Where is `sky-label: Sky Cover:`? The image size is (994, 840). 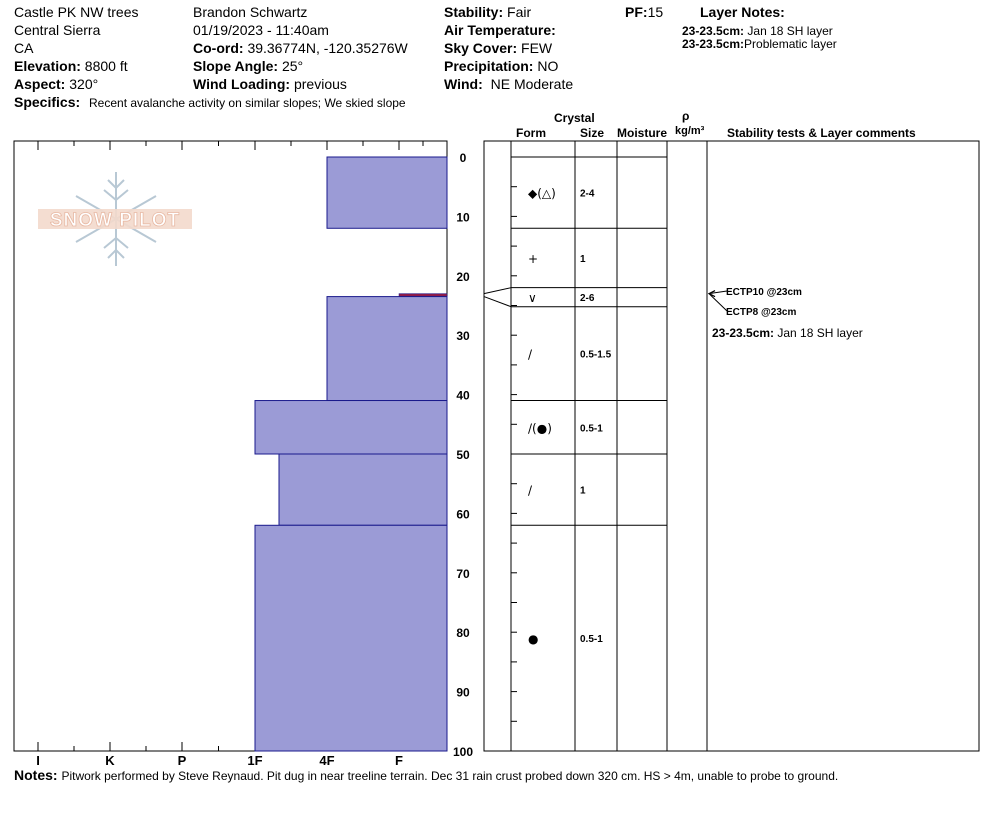
sky-label: Sky Cover: is located at coordinates (481, 48).